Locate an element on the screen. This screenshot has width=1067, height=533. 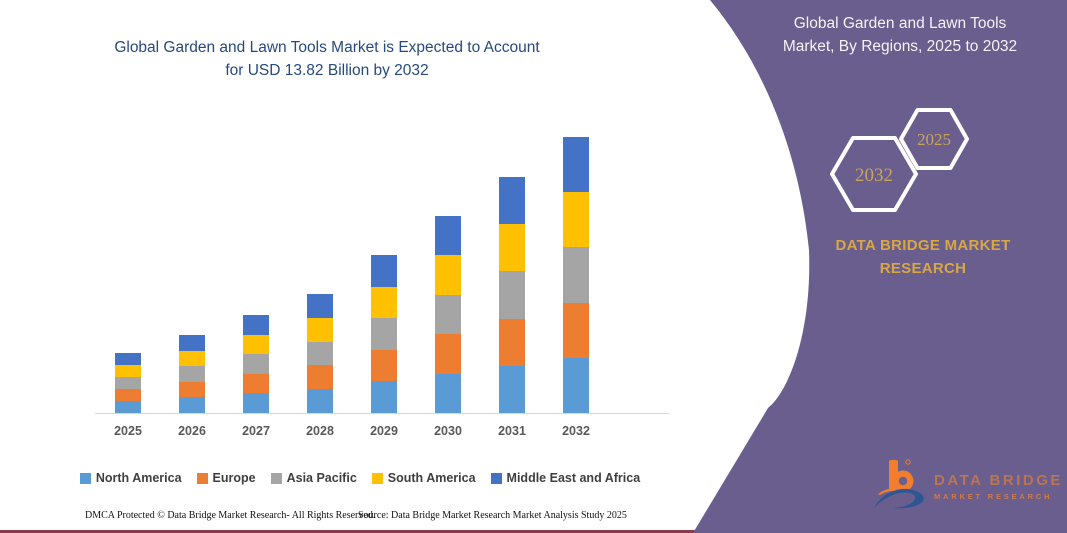
logo-bd-icon is located at coordinates (899, 484).